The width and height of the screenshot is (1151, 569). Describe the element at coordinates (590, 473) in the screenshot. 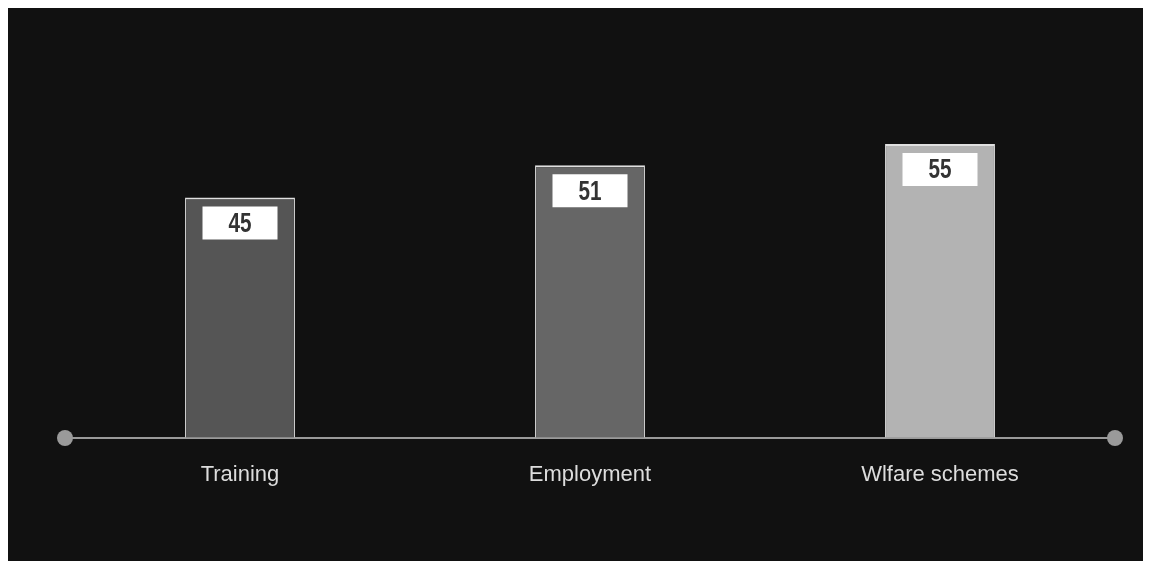

I see `x-tick-label: Employment` at that location.